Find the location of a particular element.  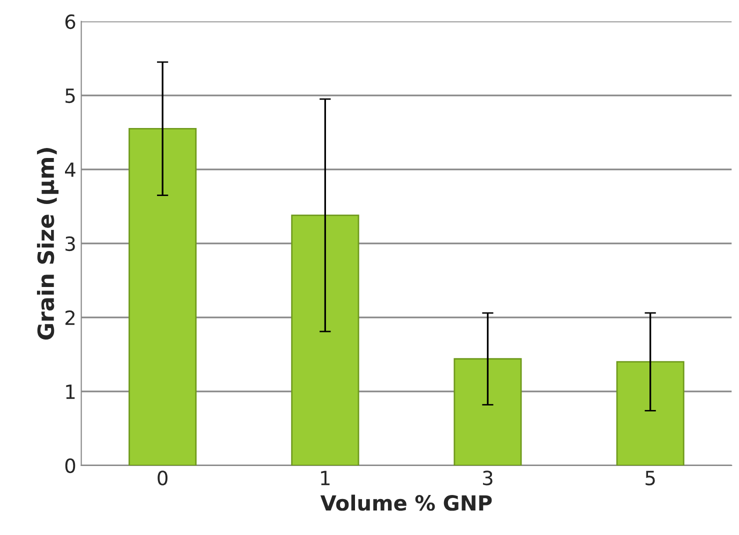

y-axis-title: Grain Size (µm) is located at coordinates (47, 244).